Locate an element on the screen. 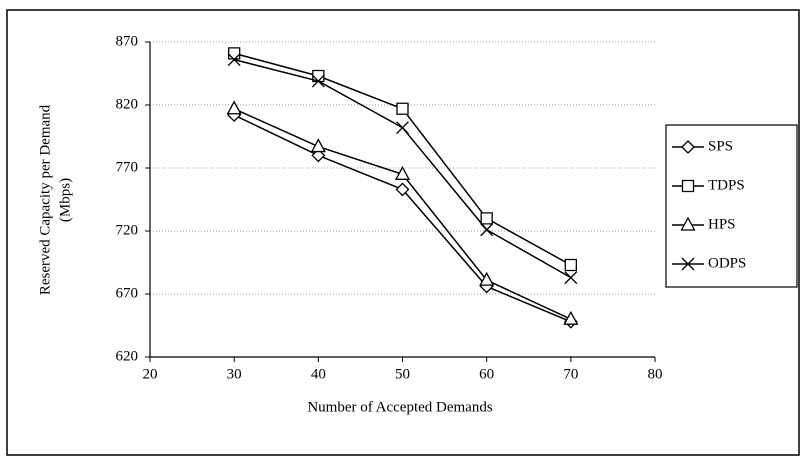 The width and height of the screenshot is (805, 469). legend-label: SPS is located at coordinates (720, 146).